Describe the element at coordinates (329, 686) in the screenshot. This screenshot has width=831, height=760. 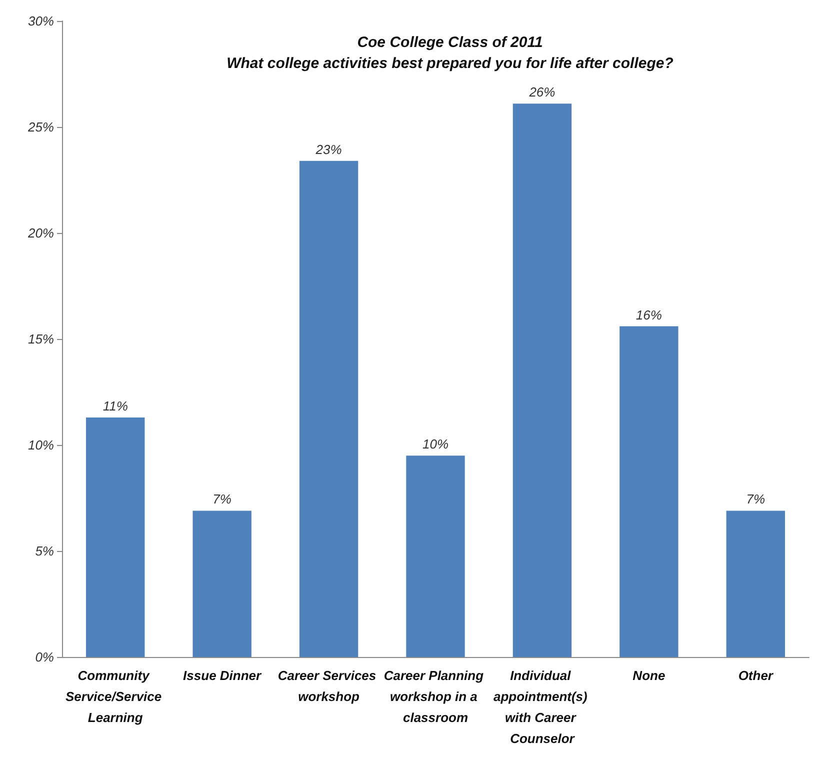
I see `x-tick-label: Career Services workshop` at that location.